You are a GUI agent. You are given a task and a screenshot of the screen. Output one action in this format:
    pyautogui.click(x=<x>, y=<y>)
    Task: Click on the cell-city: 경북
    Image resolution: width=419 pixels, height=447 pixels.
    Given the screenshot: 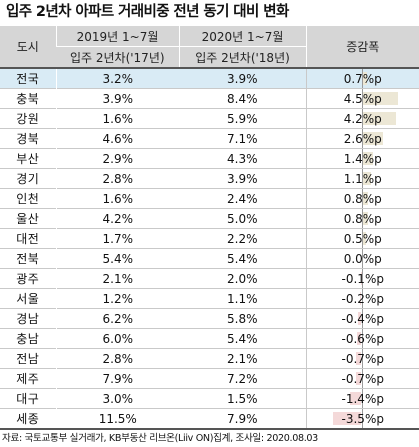 What is the action you would take?
    pyautogui.click(x=28, y=138)
    